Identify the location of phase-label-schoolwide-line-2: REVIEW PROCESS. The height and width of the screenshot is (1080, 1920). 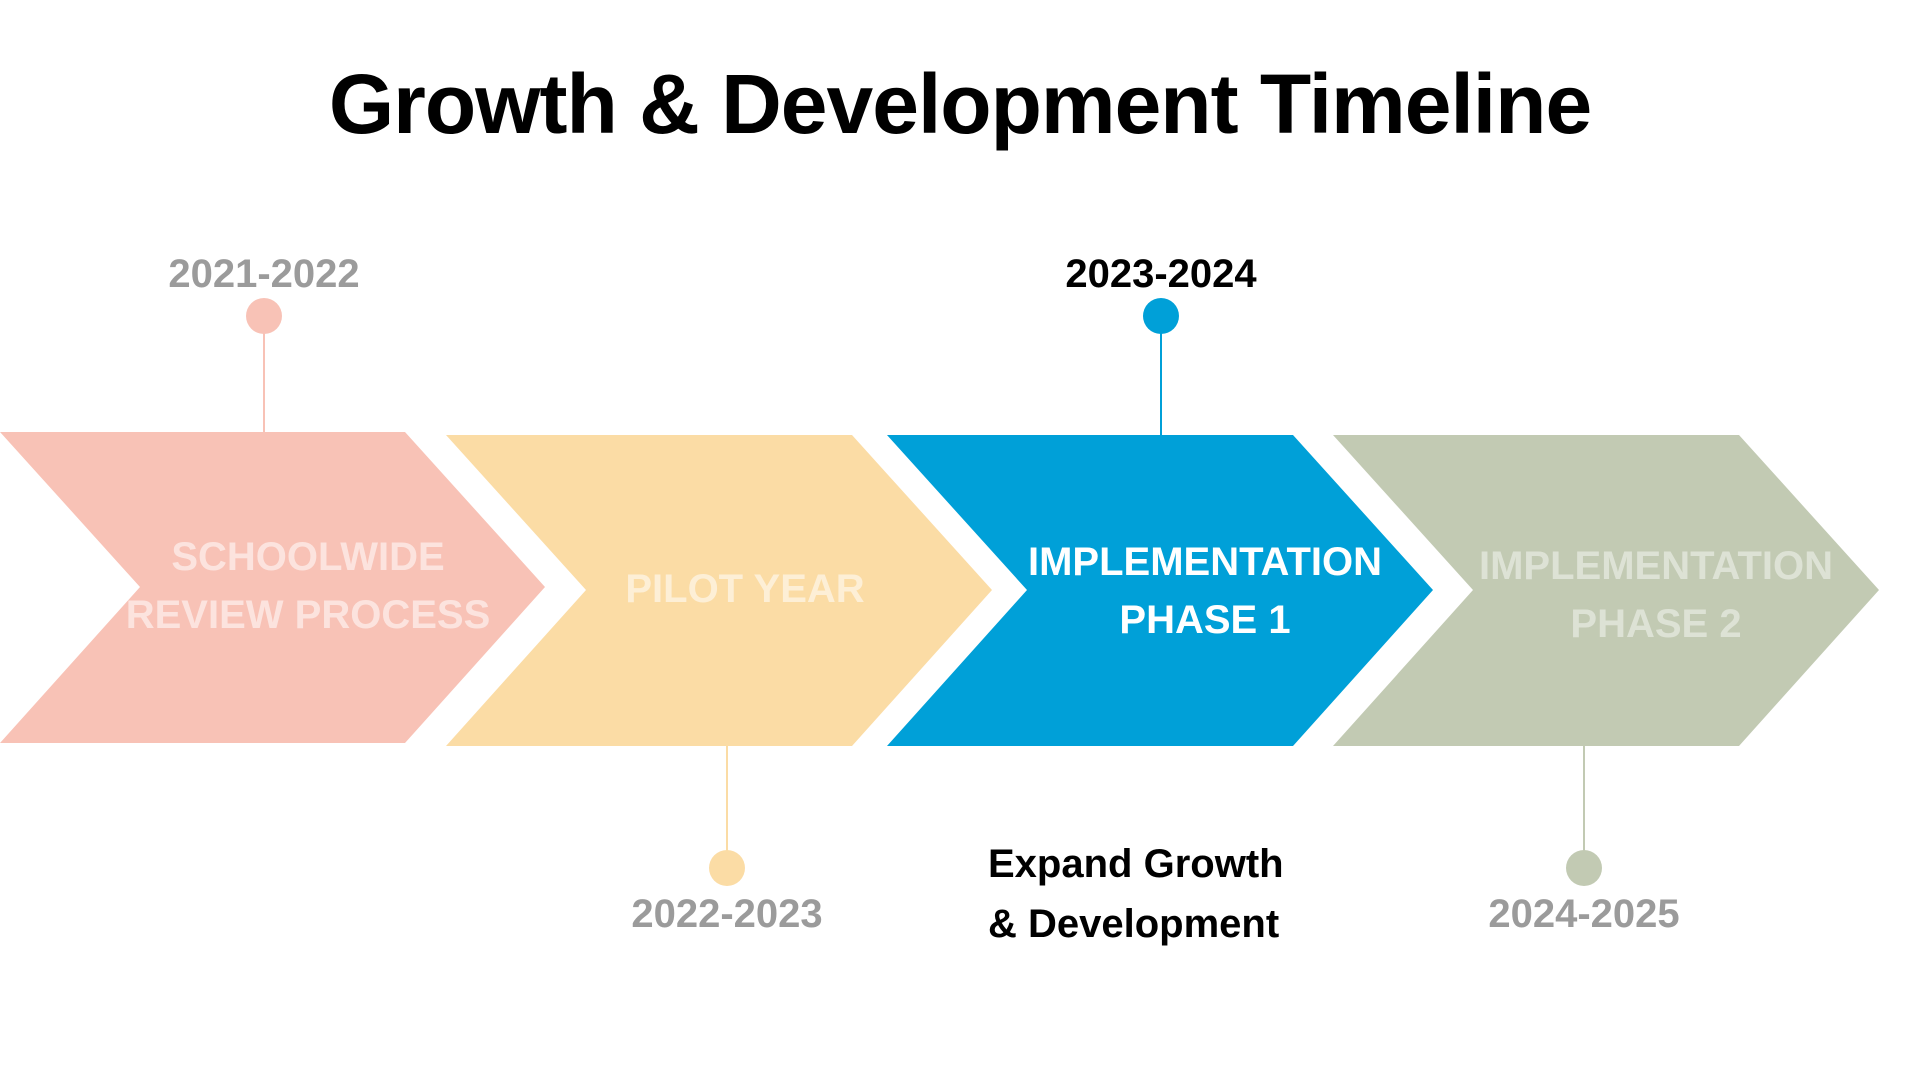
(308, 615).